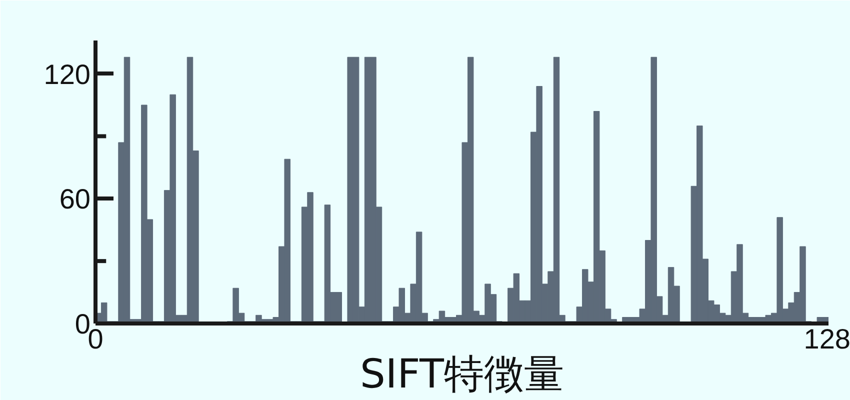 This screenshot has height=400, width=850. What do you see at coordinates (462, 375) in the screenshot?
I see `x-axis-title: SIFT特徴量` at bounding box center [462, 375].